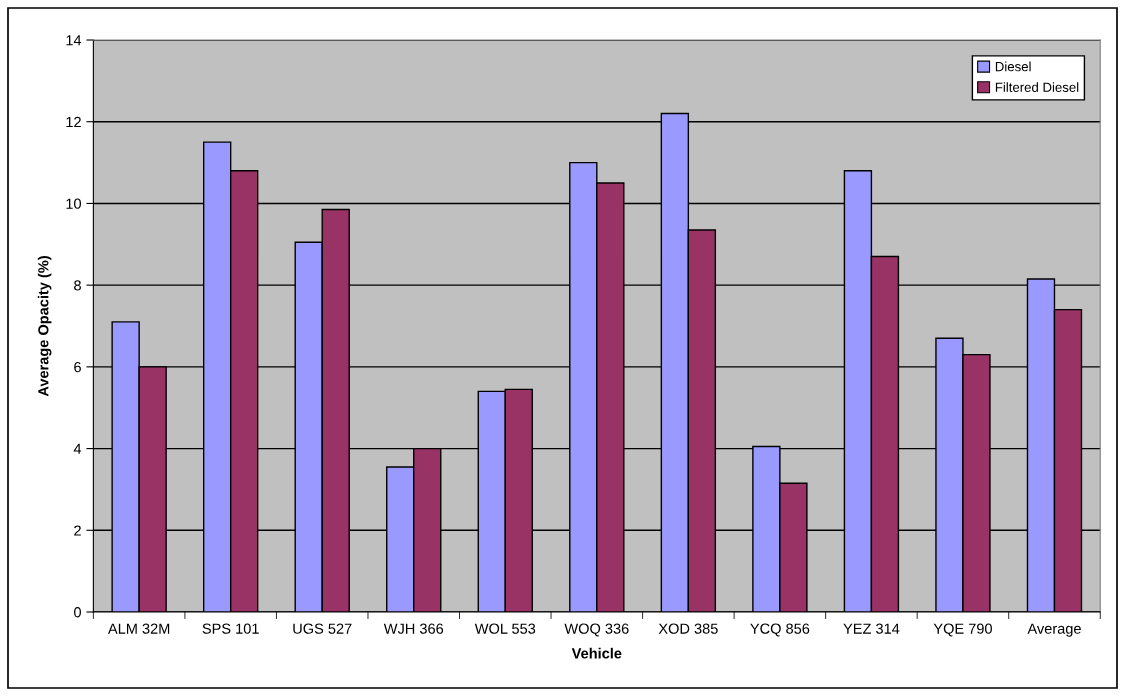  What do you see at coordinates (230, 628) in the screenshot?
I see `x-tick-label: SPS 101` at bounding box center [230, 628].